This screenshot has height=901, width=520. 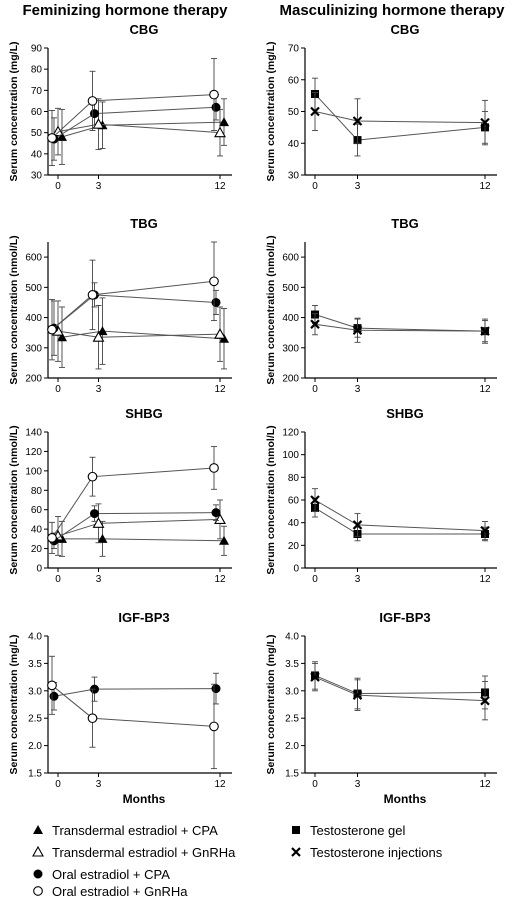 What do you see at coordinates (290, 258) in the screenshot?
I see `y-tick-label: 600` at bounding box center [290, 258].